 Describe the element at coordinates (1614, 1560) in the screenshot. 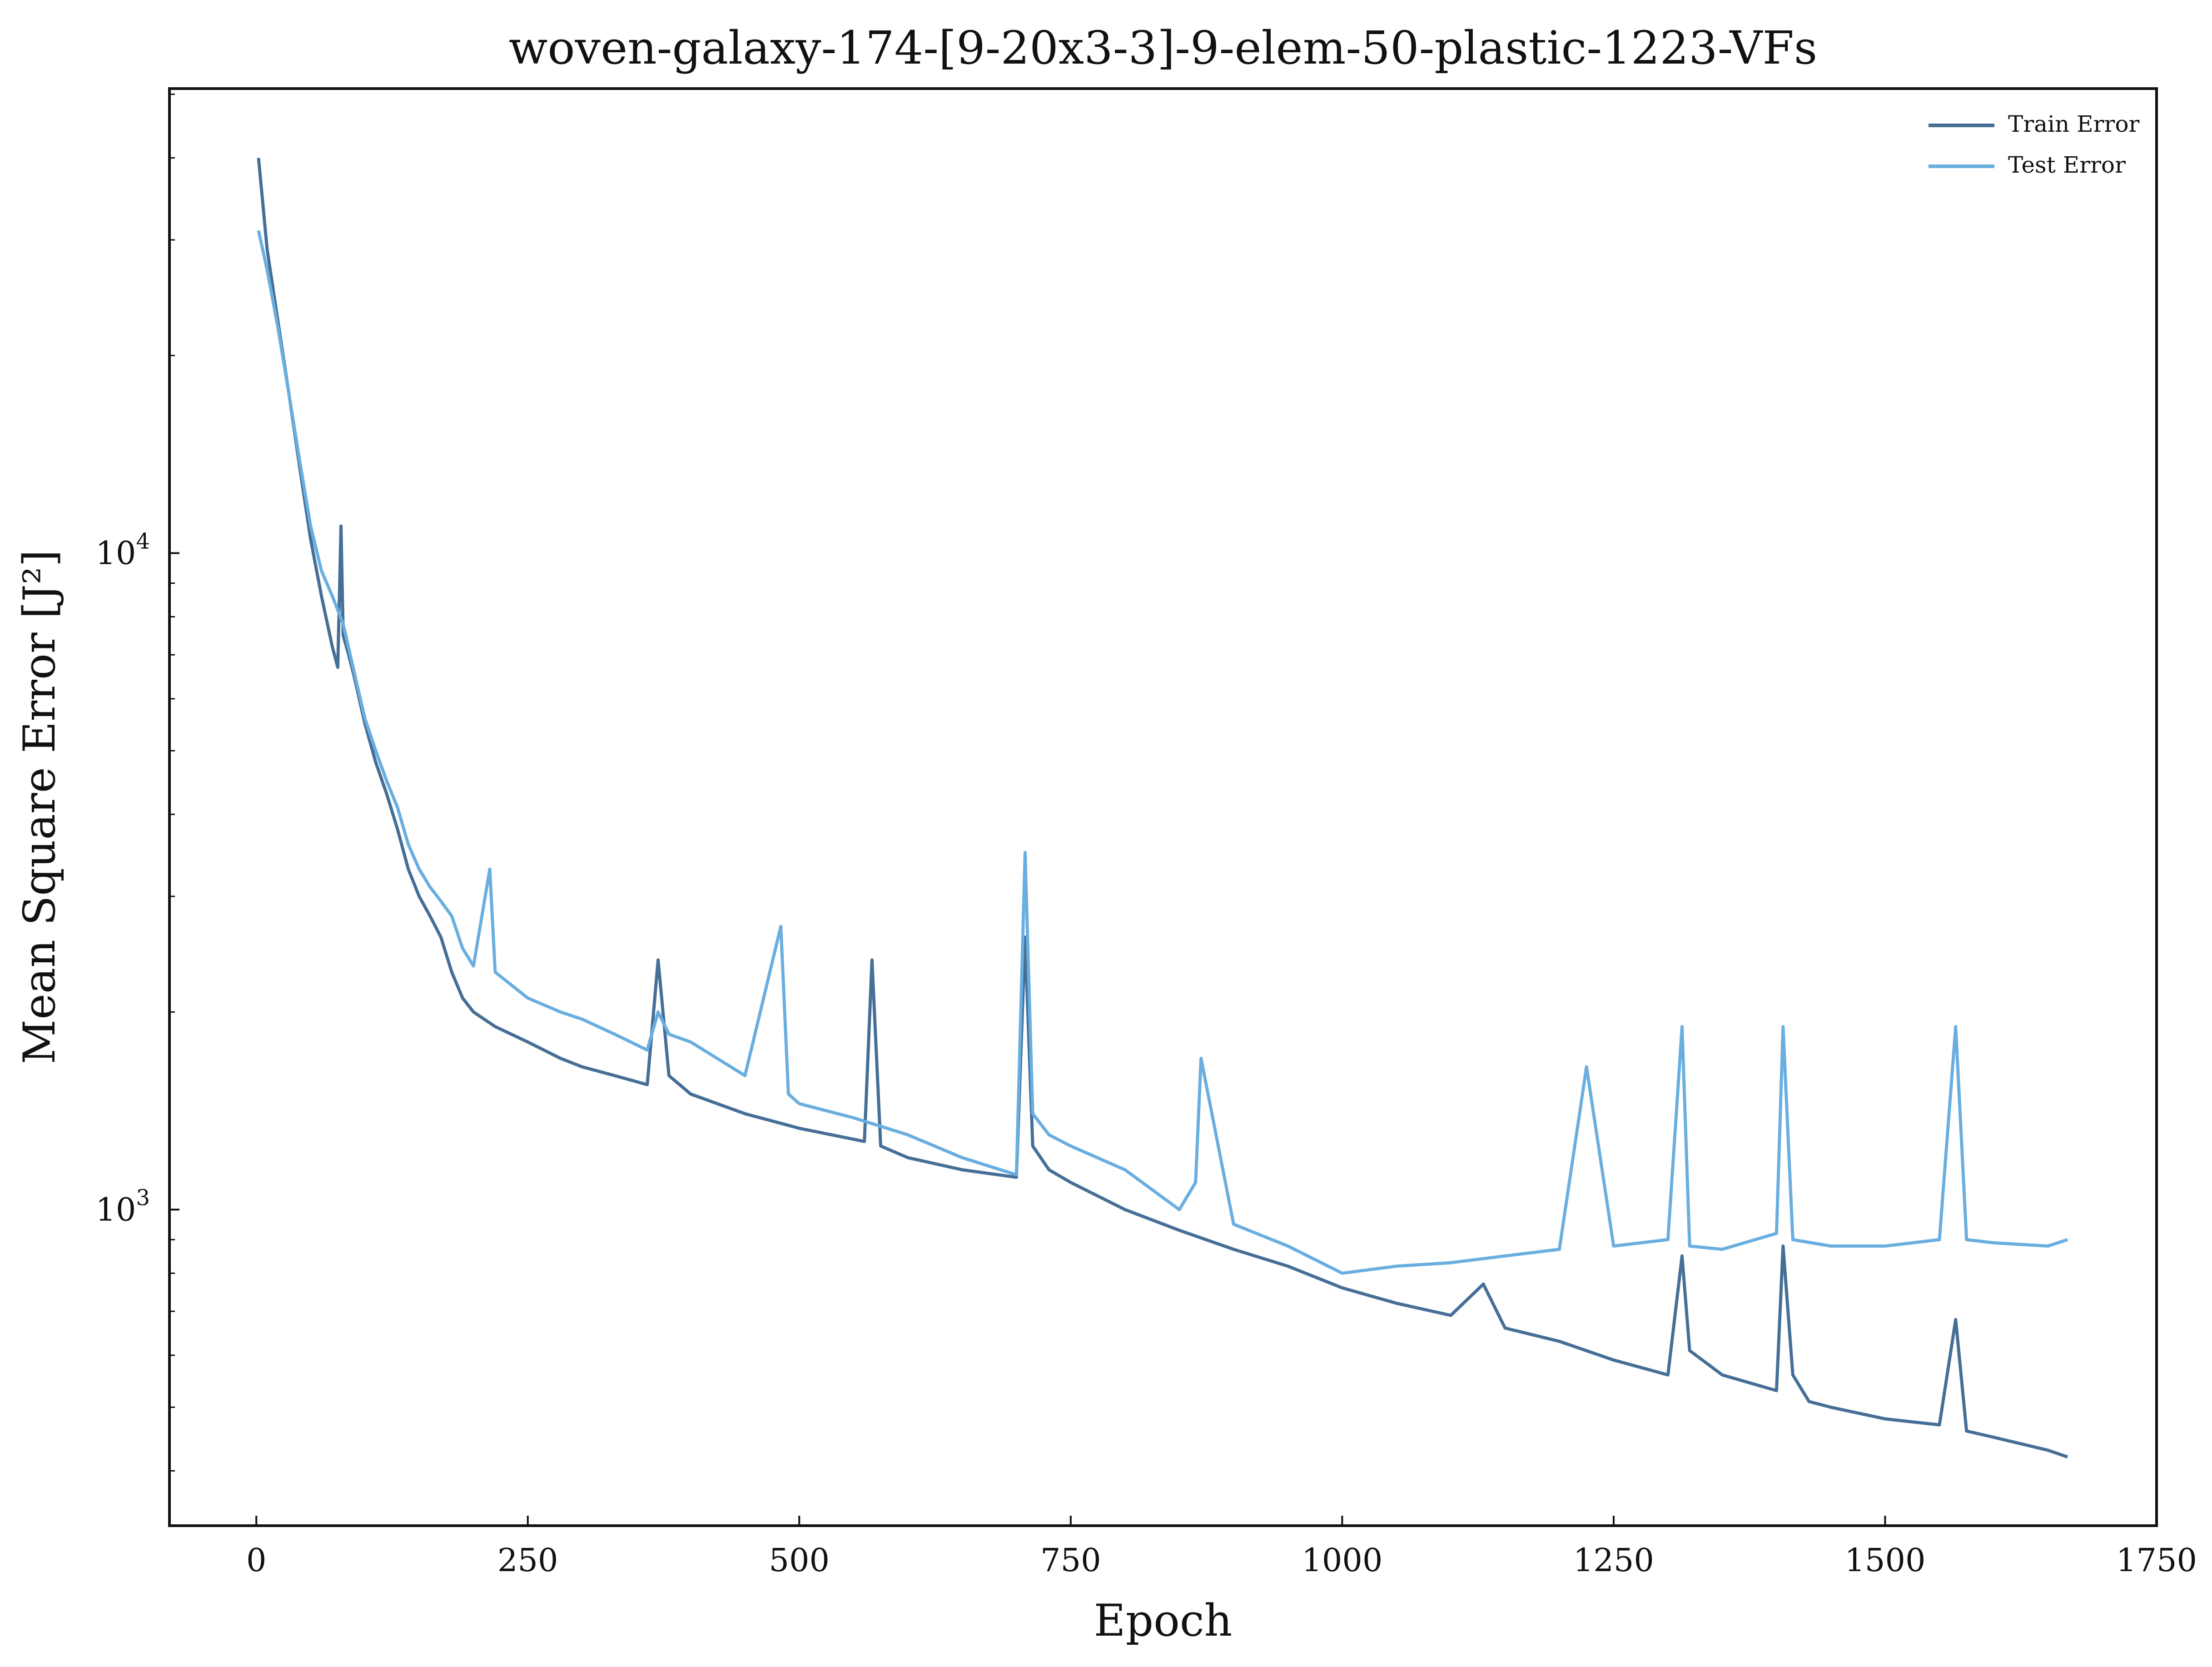

I see `x-tick-label: 1250` at that location.